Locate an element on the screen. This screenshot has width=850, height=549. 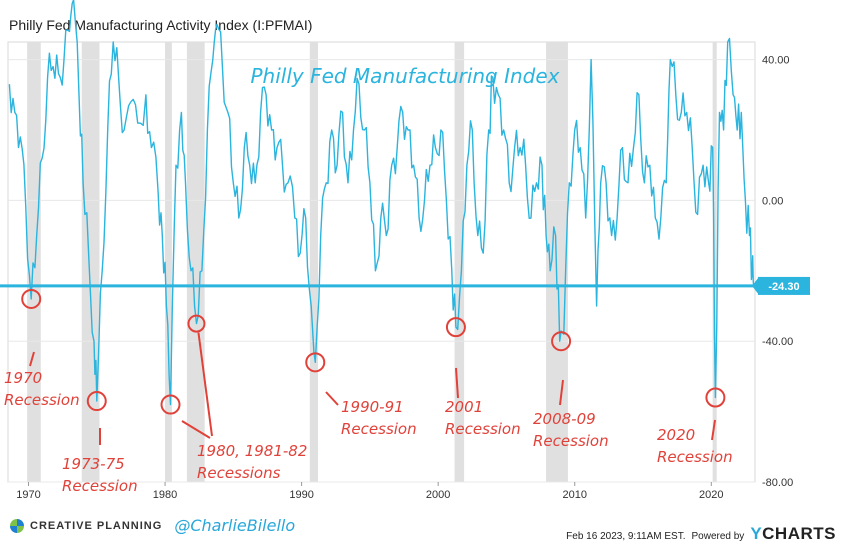
brand-name: CREATIVE PLANNING is located at coordinates (96, 525).